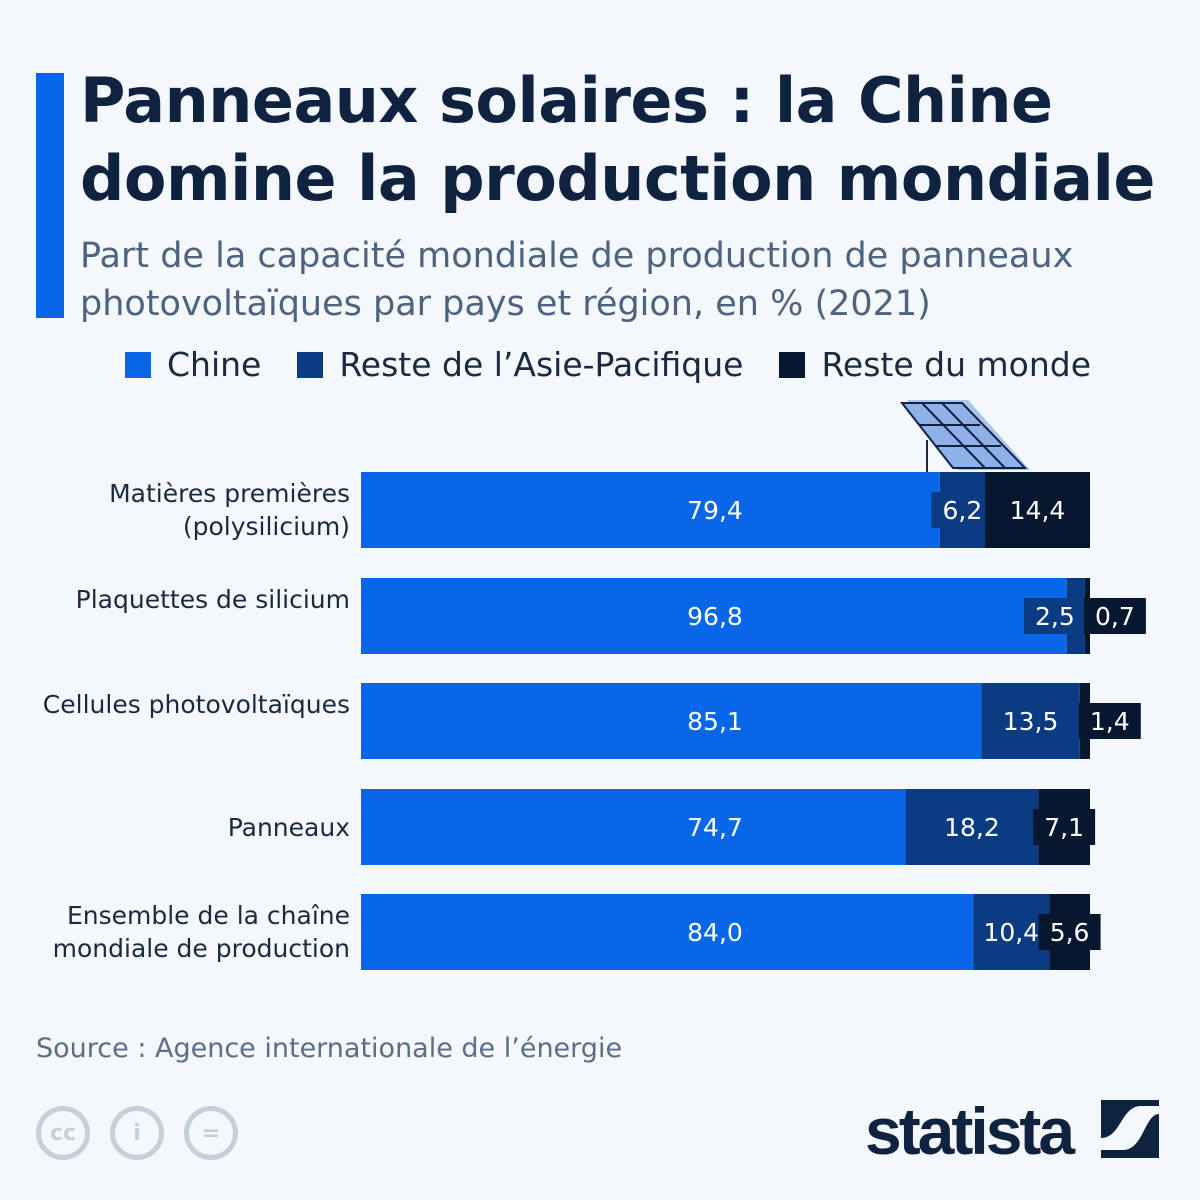  I want to click on data-label: 13,5, so click(1031, 721).